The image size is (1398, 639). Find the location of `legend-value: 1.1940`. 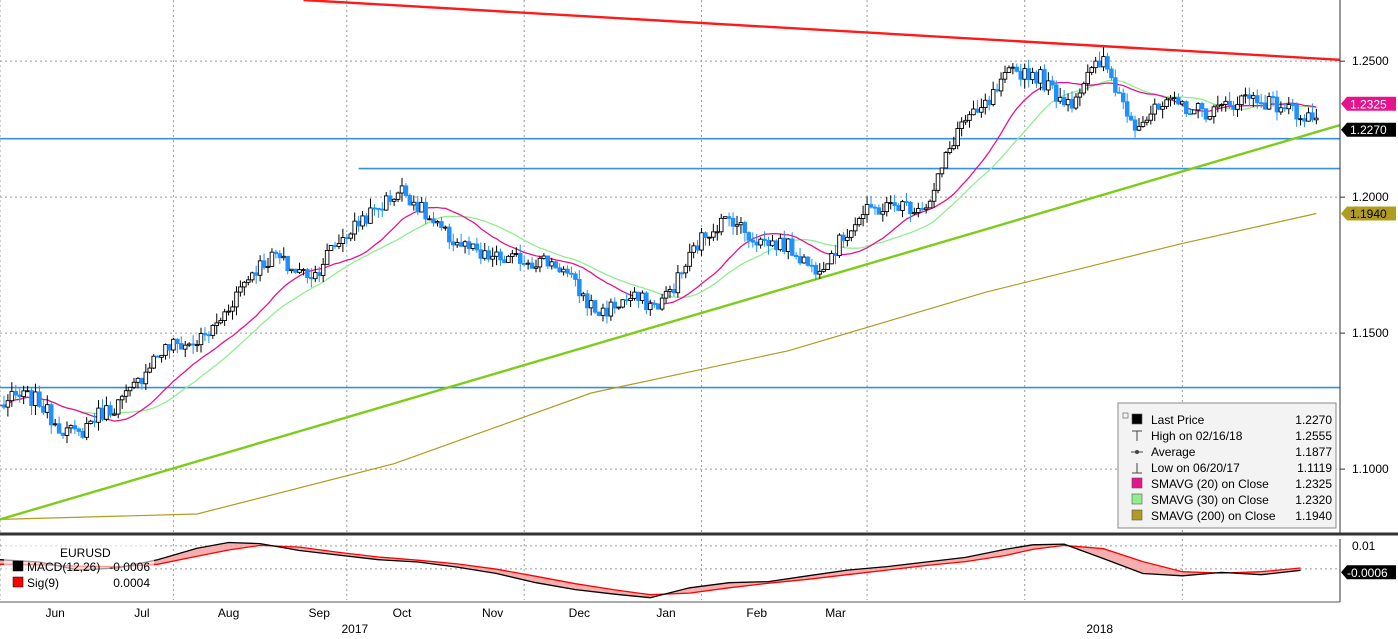

legend-value: 1.1940 is located at coordinates (1313, 516).